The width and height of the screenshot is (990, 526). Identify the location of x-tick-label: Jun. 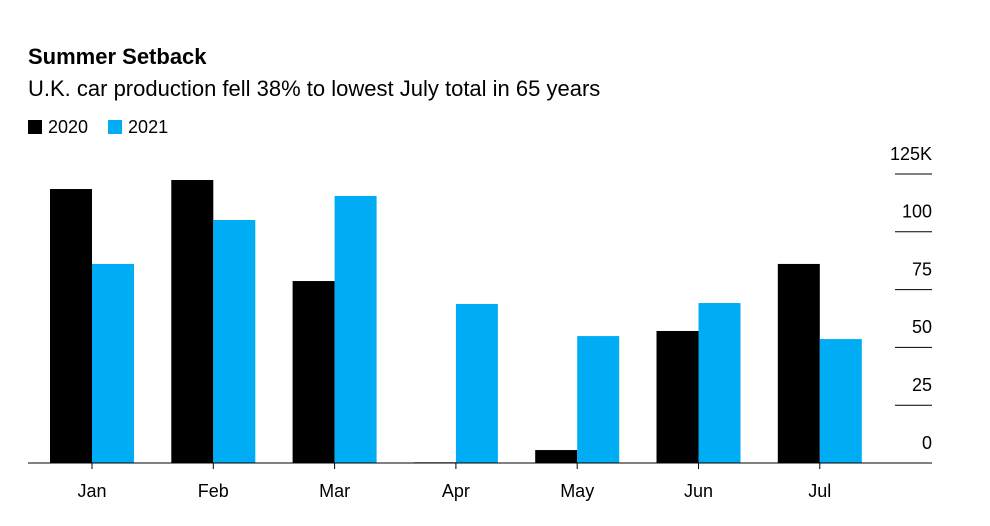
(698, 491).